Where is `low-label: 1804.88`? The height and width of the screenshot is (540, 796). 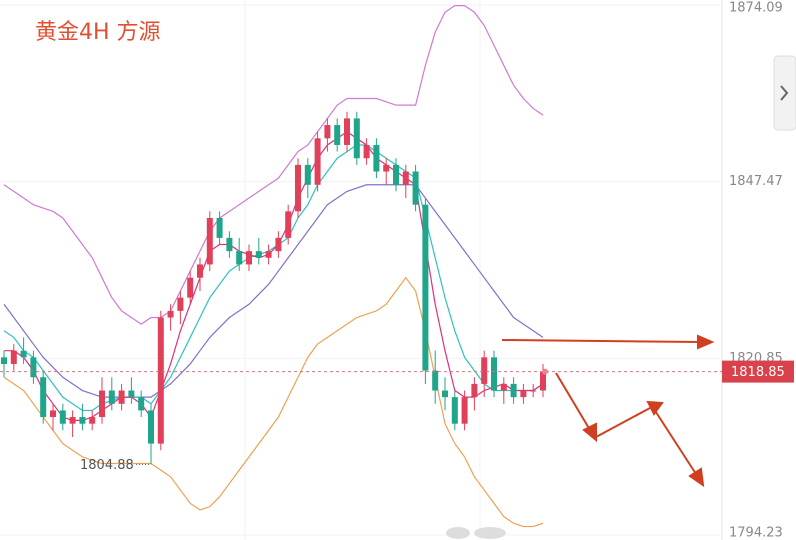 low-label: 1804.88 is located at coordinates (107, 465).